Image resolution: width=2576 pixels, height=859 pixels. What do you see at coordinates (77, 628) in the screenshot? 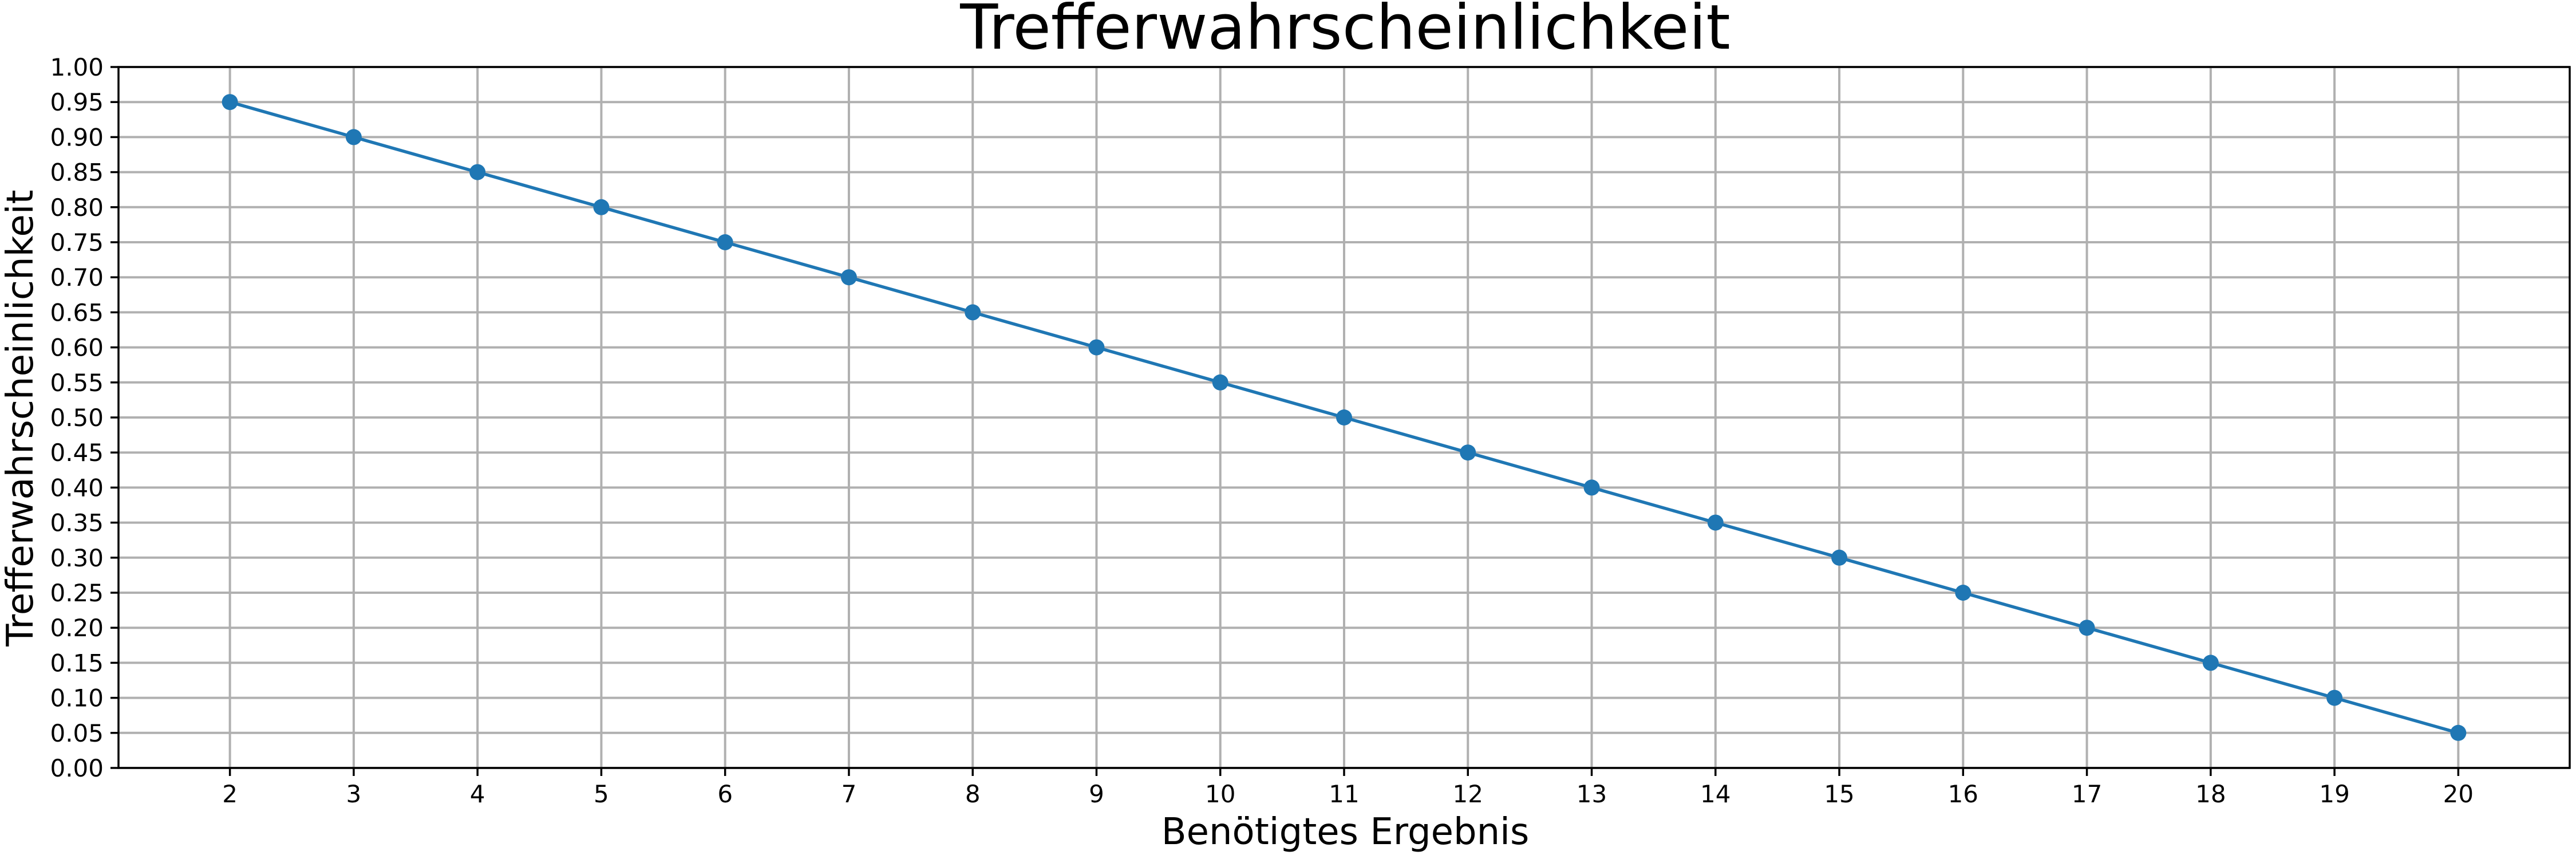
I see `y-tick-label: 0.20` at bounding box center [77, 628].